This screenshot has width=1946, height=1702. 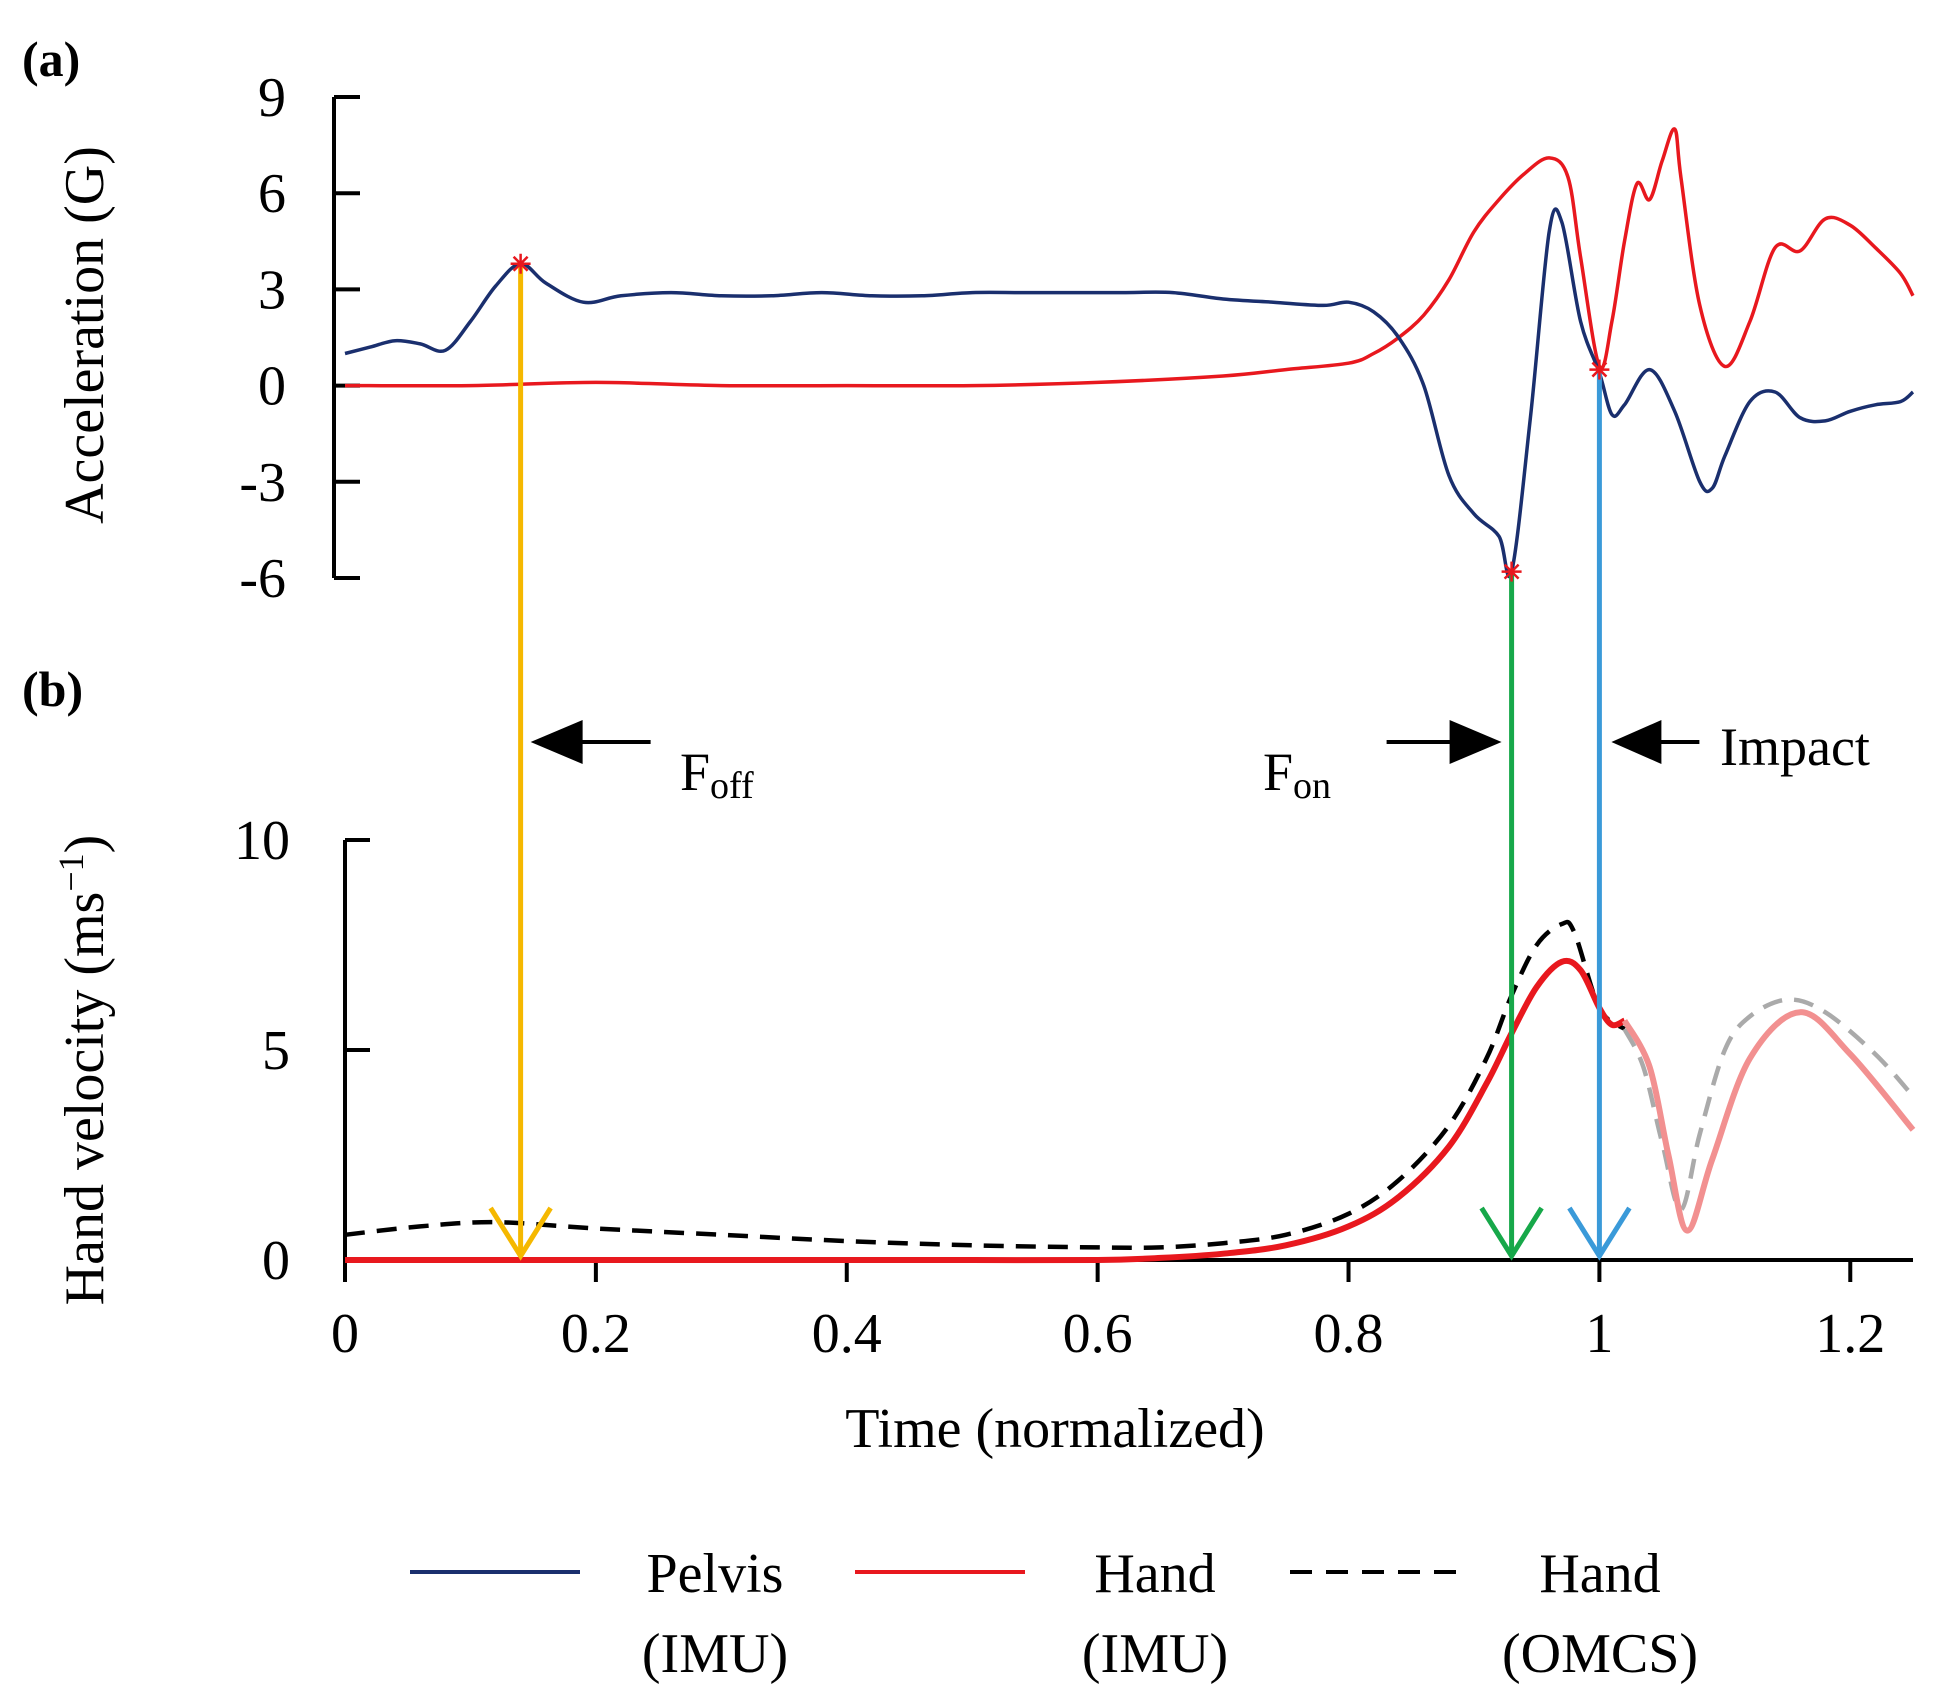 What do you see at coordinates (1511, 1233) in the screenshot?
I see `event-arrowhead-f-on` at bounding box center [1511, 1233].